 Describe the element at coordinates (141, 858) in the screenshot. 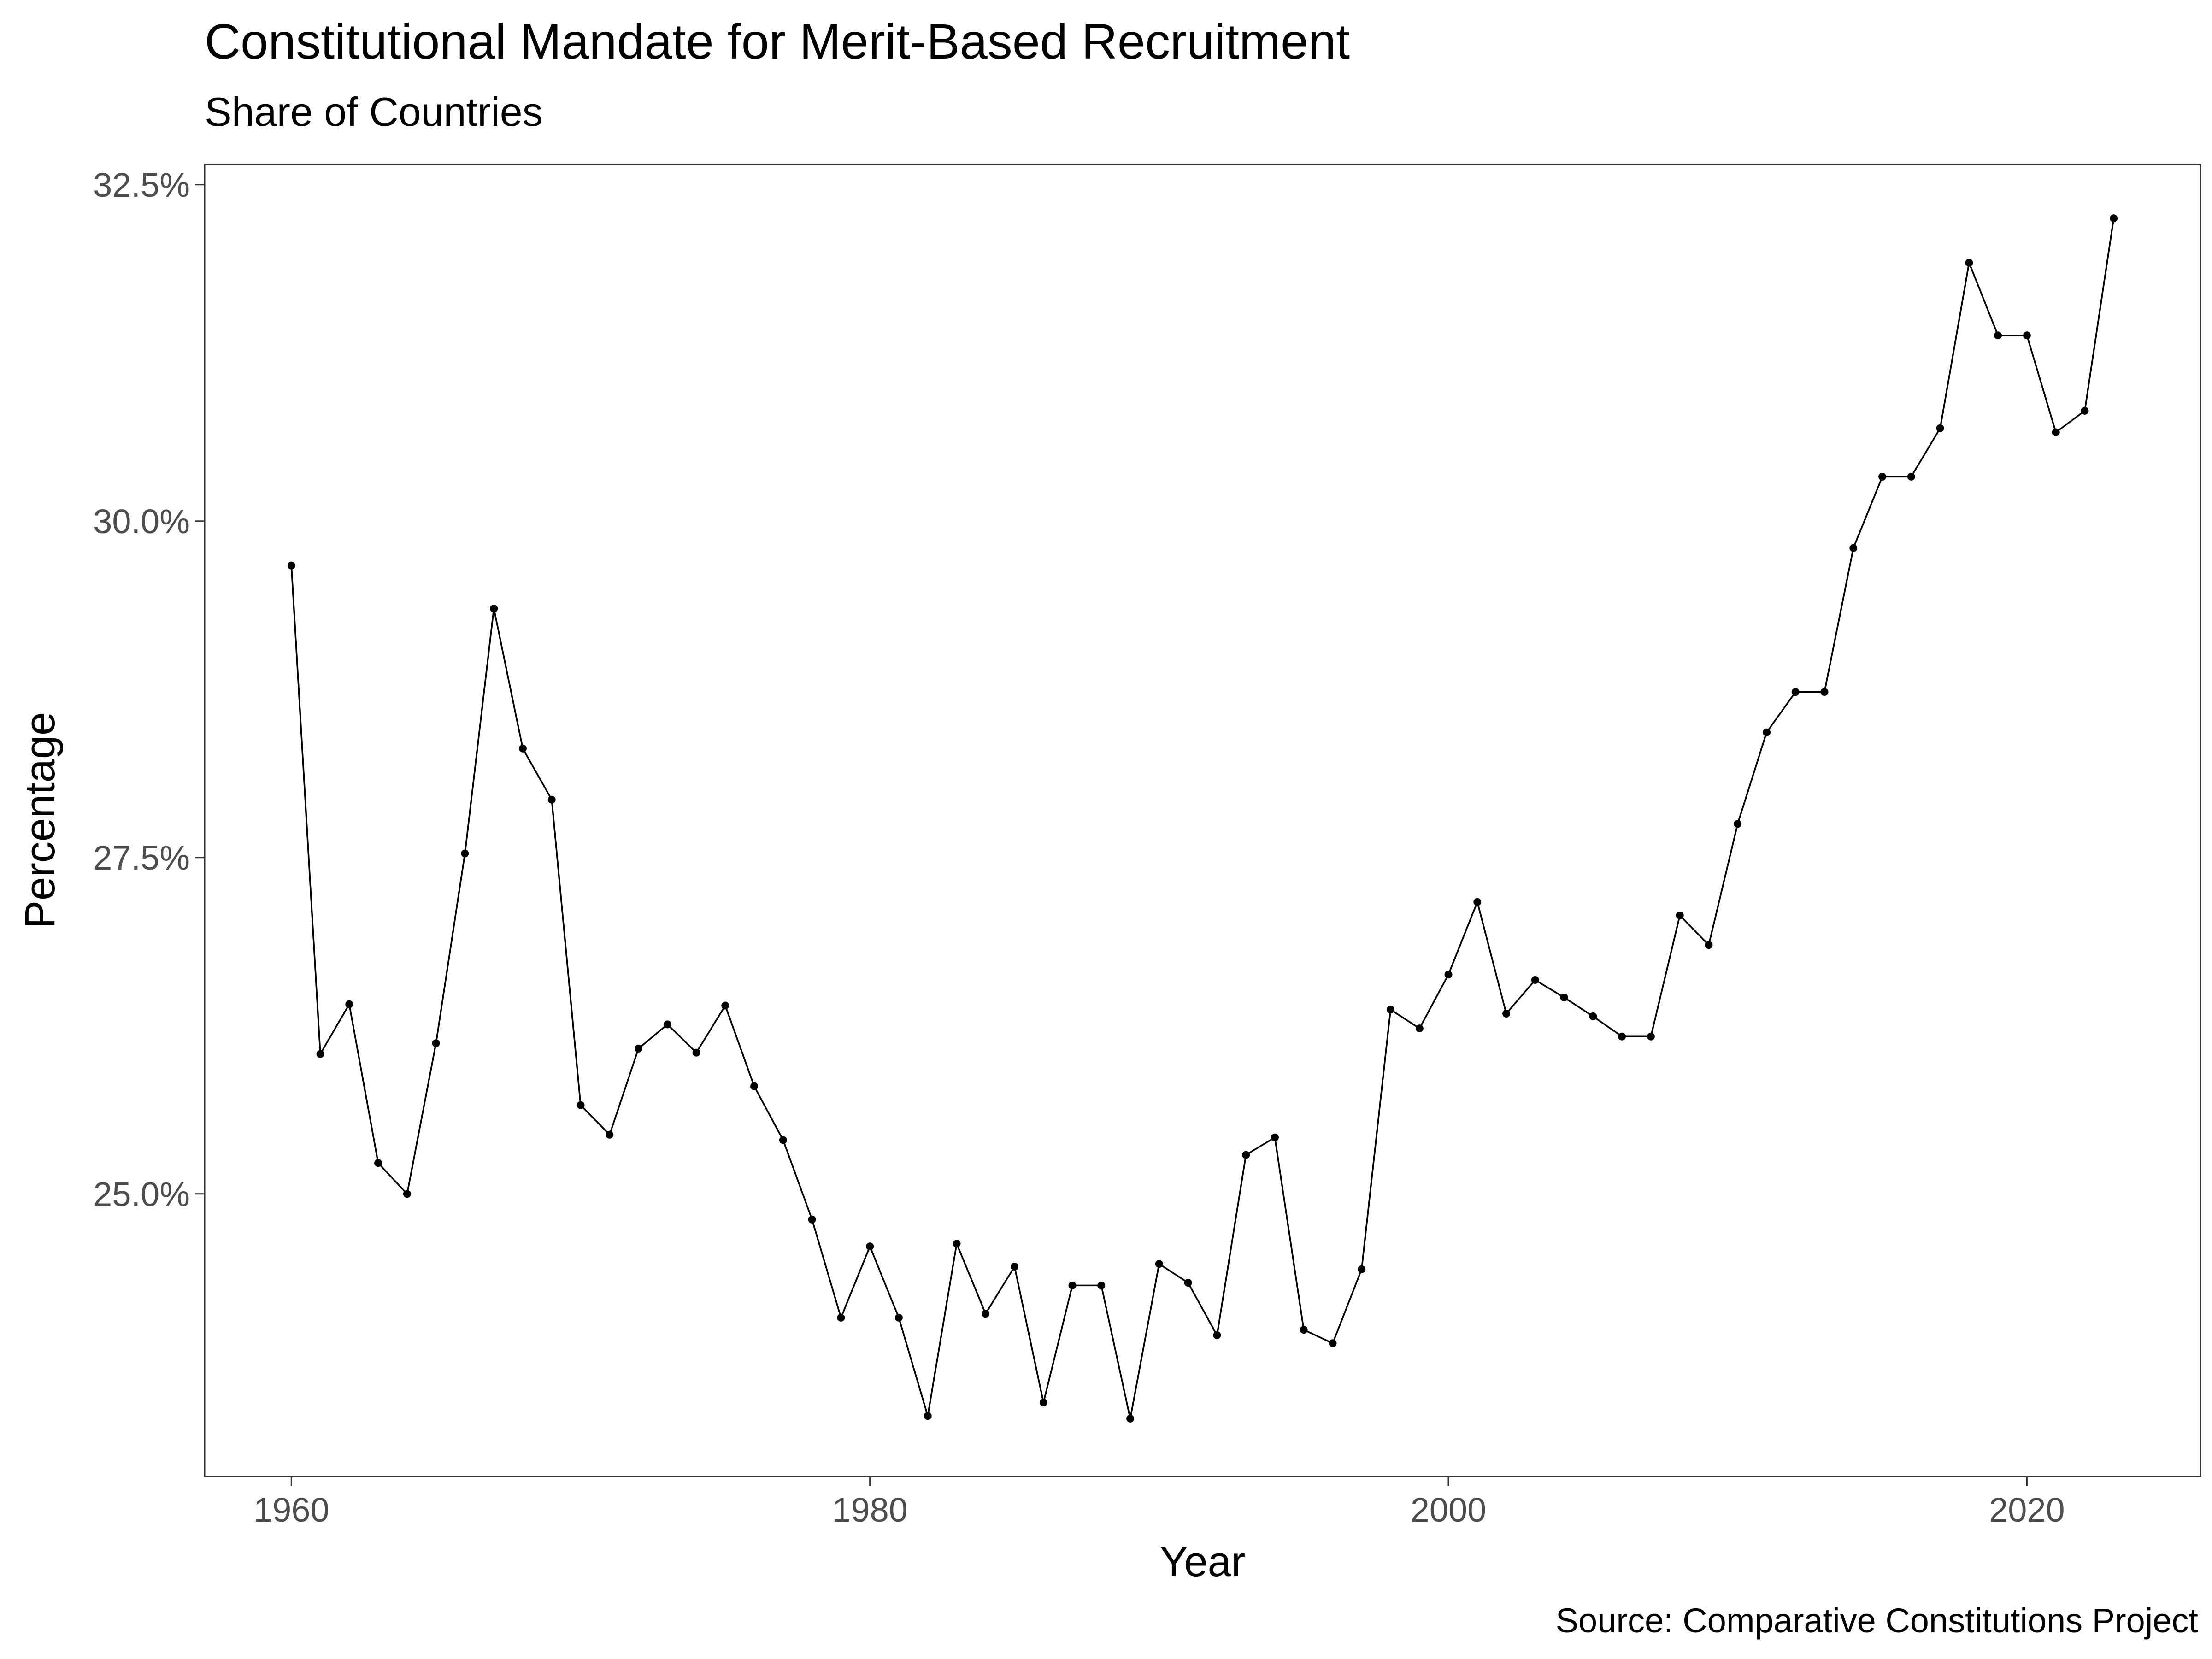

I see `y-tick-label: 27.5%` at that location.